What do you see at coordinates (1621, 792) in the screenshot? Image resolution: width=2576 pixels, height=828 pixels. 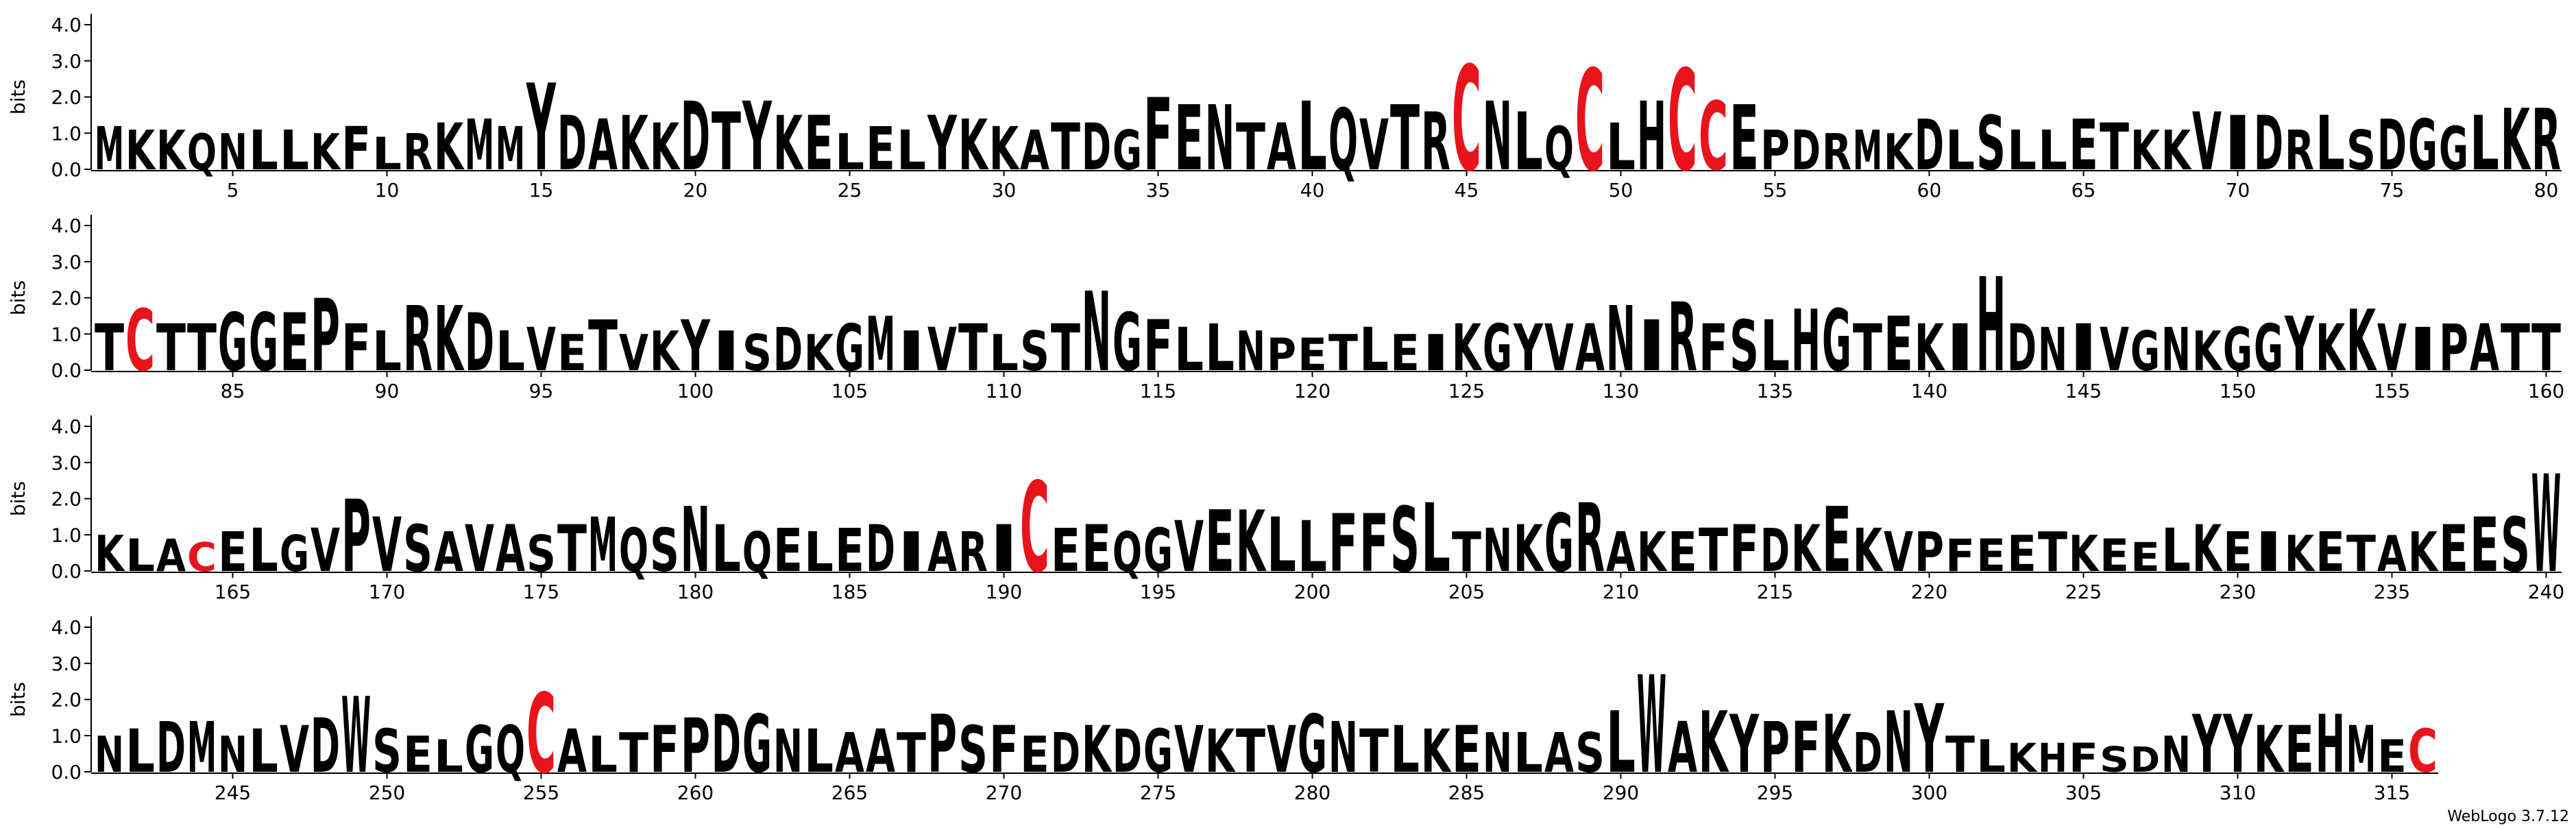 I see `x-tick-label: 290` at bounding box center [1621, 792].